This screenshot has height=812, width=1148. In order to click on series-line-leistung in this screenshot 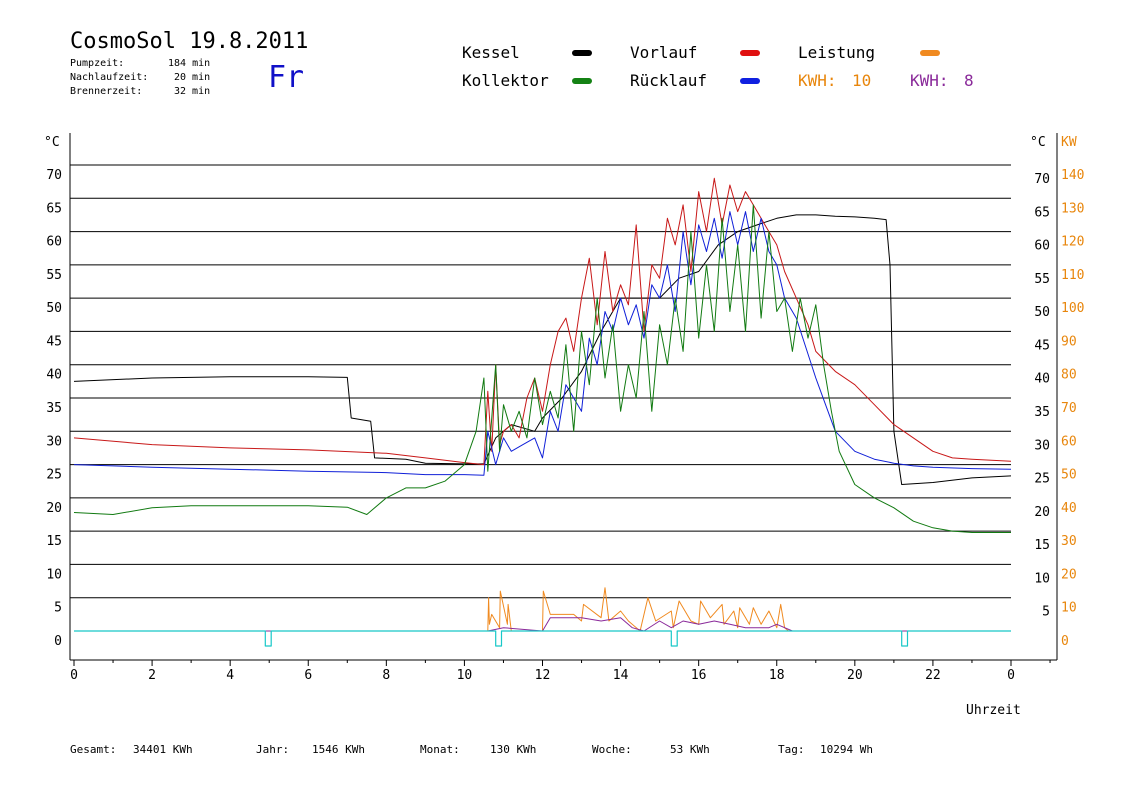, I will do `click(542, 609)`.